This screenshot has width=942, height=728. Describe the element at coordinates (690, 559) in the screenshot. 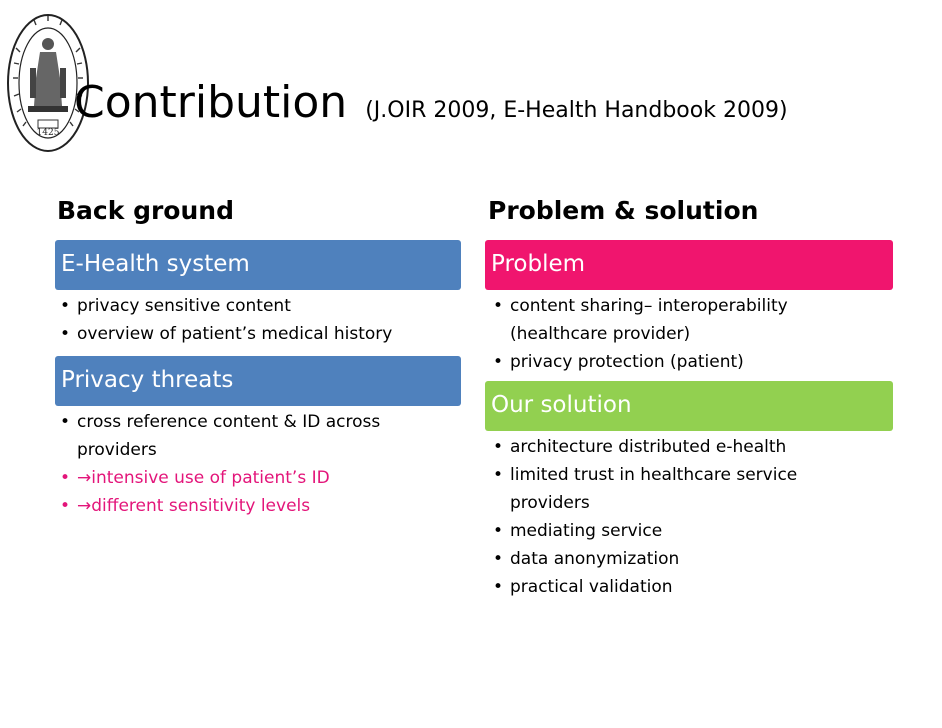

I see `list-item: data anonymization` at that location.